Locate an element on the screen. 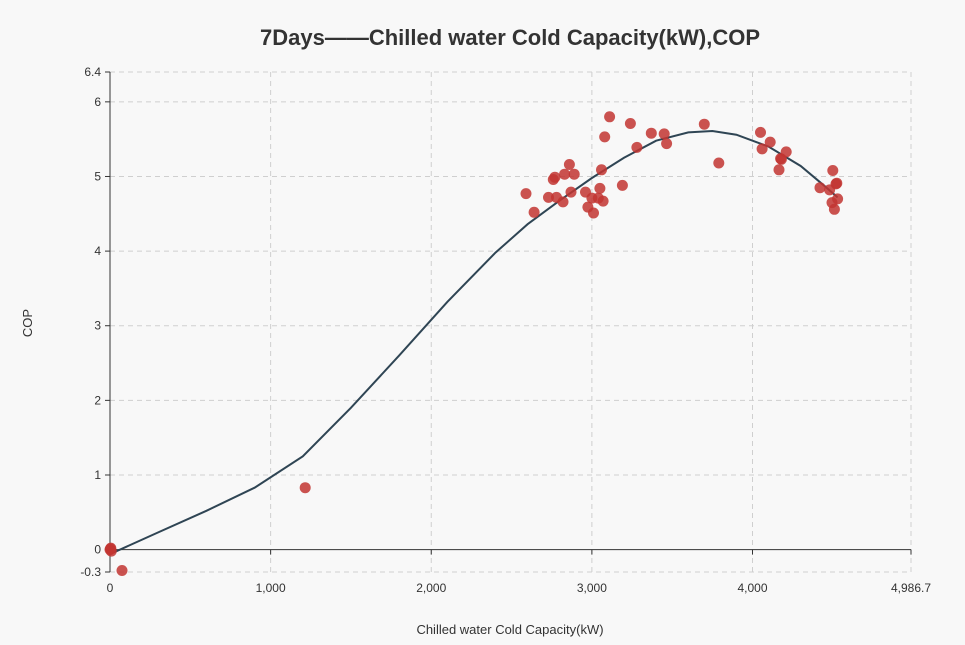 The image size is (965, 645). x-tick-label: 0 is located at coordinates (110, 588).